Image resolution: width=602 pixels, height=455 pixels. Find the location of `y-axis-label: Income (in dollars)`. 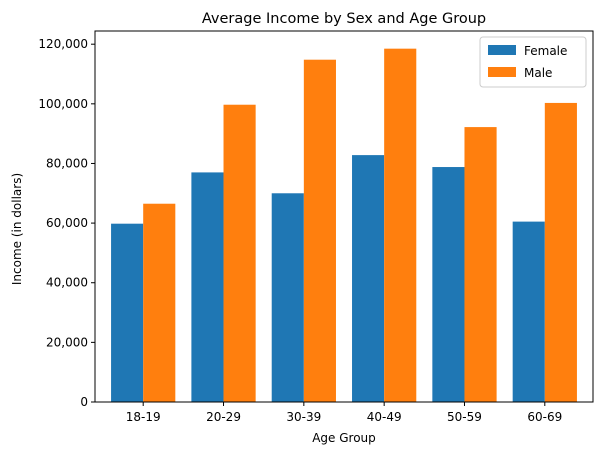

y-axis-label: Income (in dollars) is located at coordinates (17, 229).